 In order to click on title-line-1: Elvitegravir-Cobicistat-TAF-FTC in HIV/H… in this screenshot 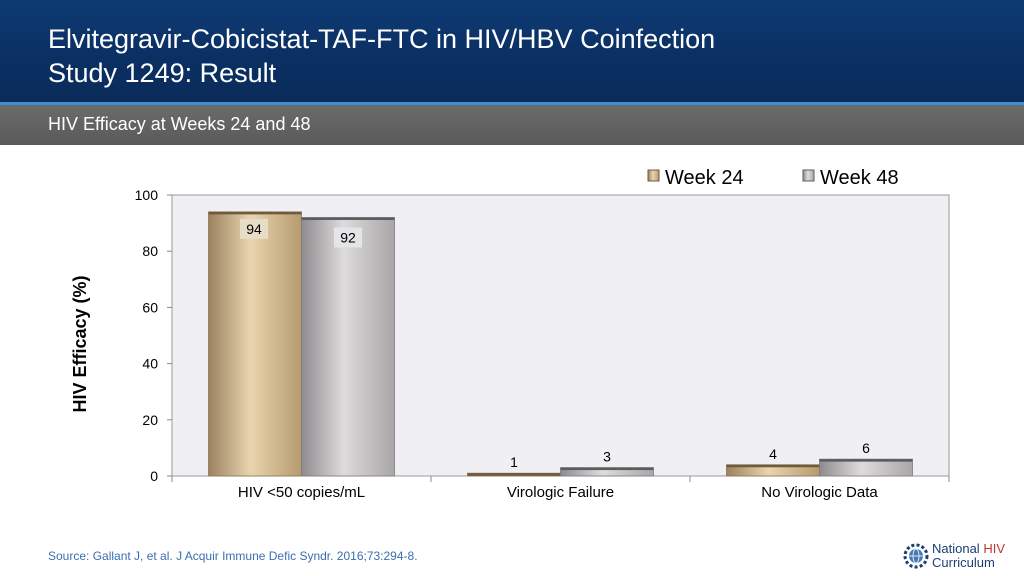, I will do `click(382, 39)`.